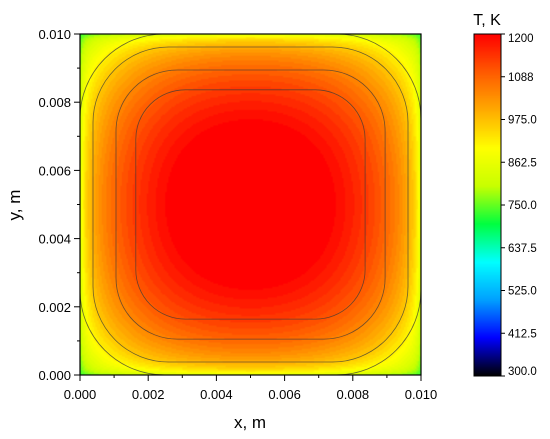 This screenshot has width=550, height=439. What do you see at coordinates (521, 39) in the screenshot?
I see `colorbar-tick-label: 1200` at bounding box center [521, 39].